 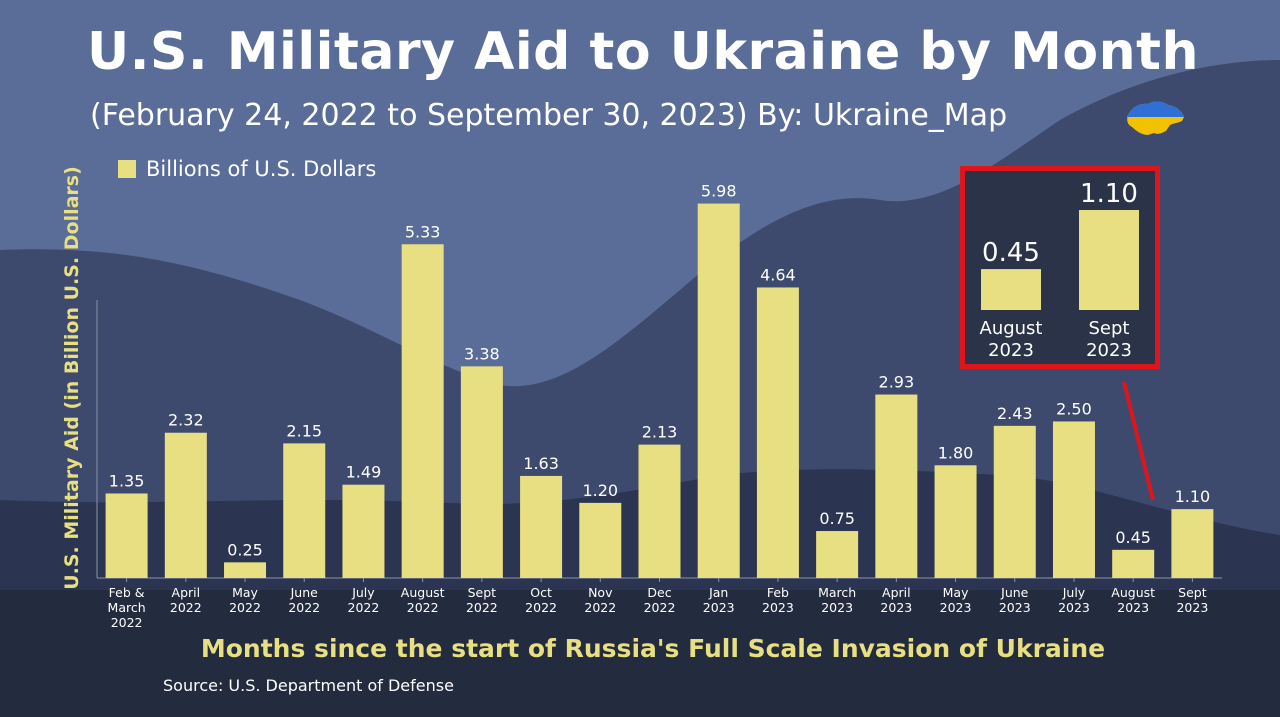 I want to click on x-tick-label: Dec, so click(x=659, y=592).